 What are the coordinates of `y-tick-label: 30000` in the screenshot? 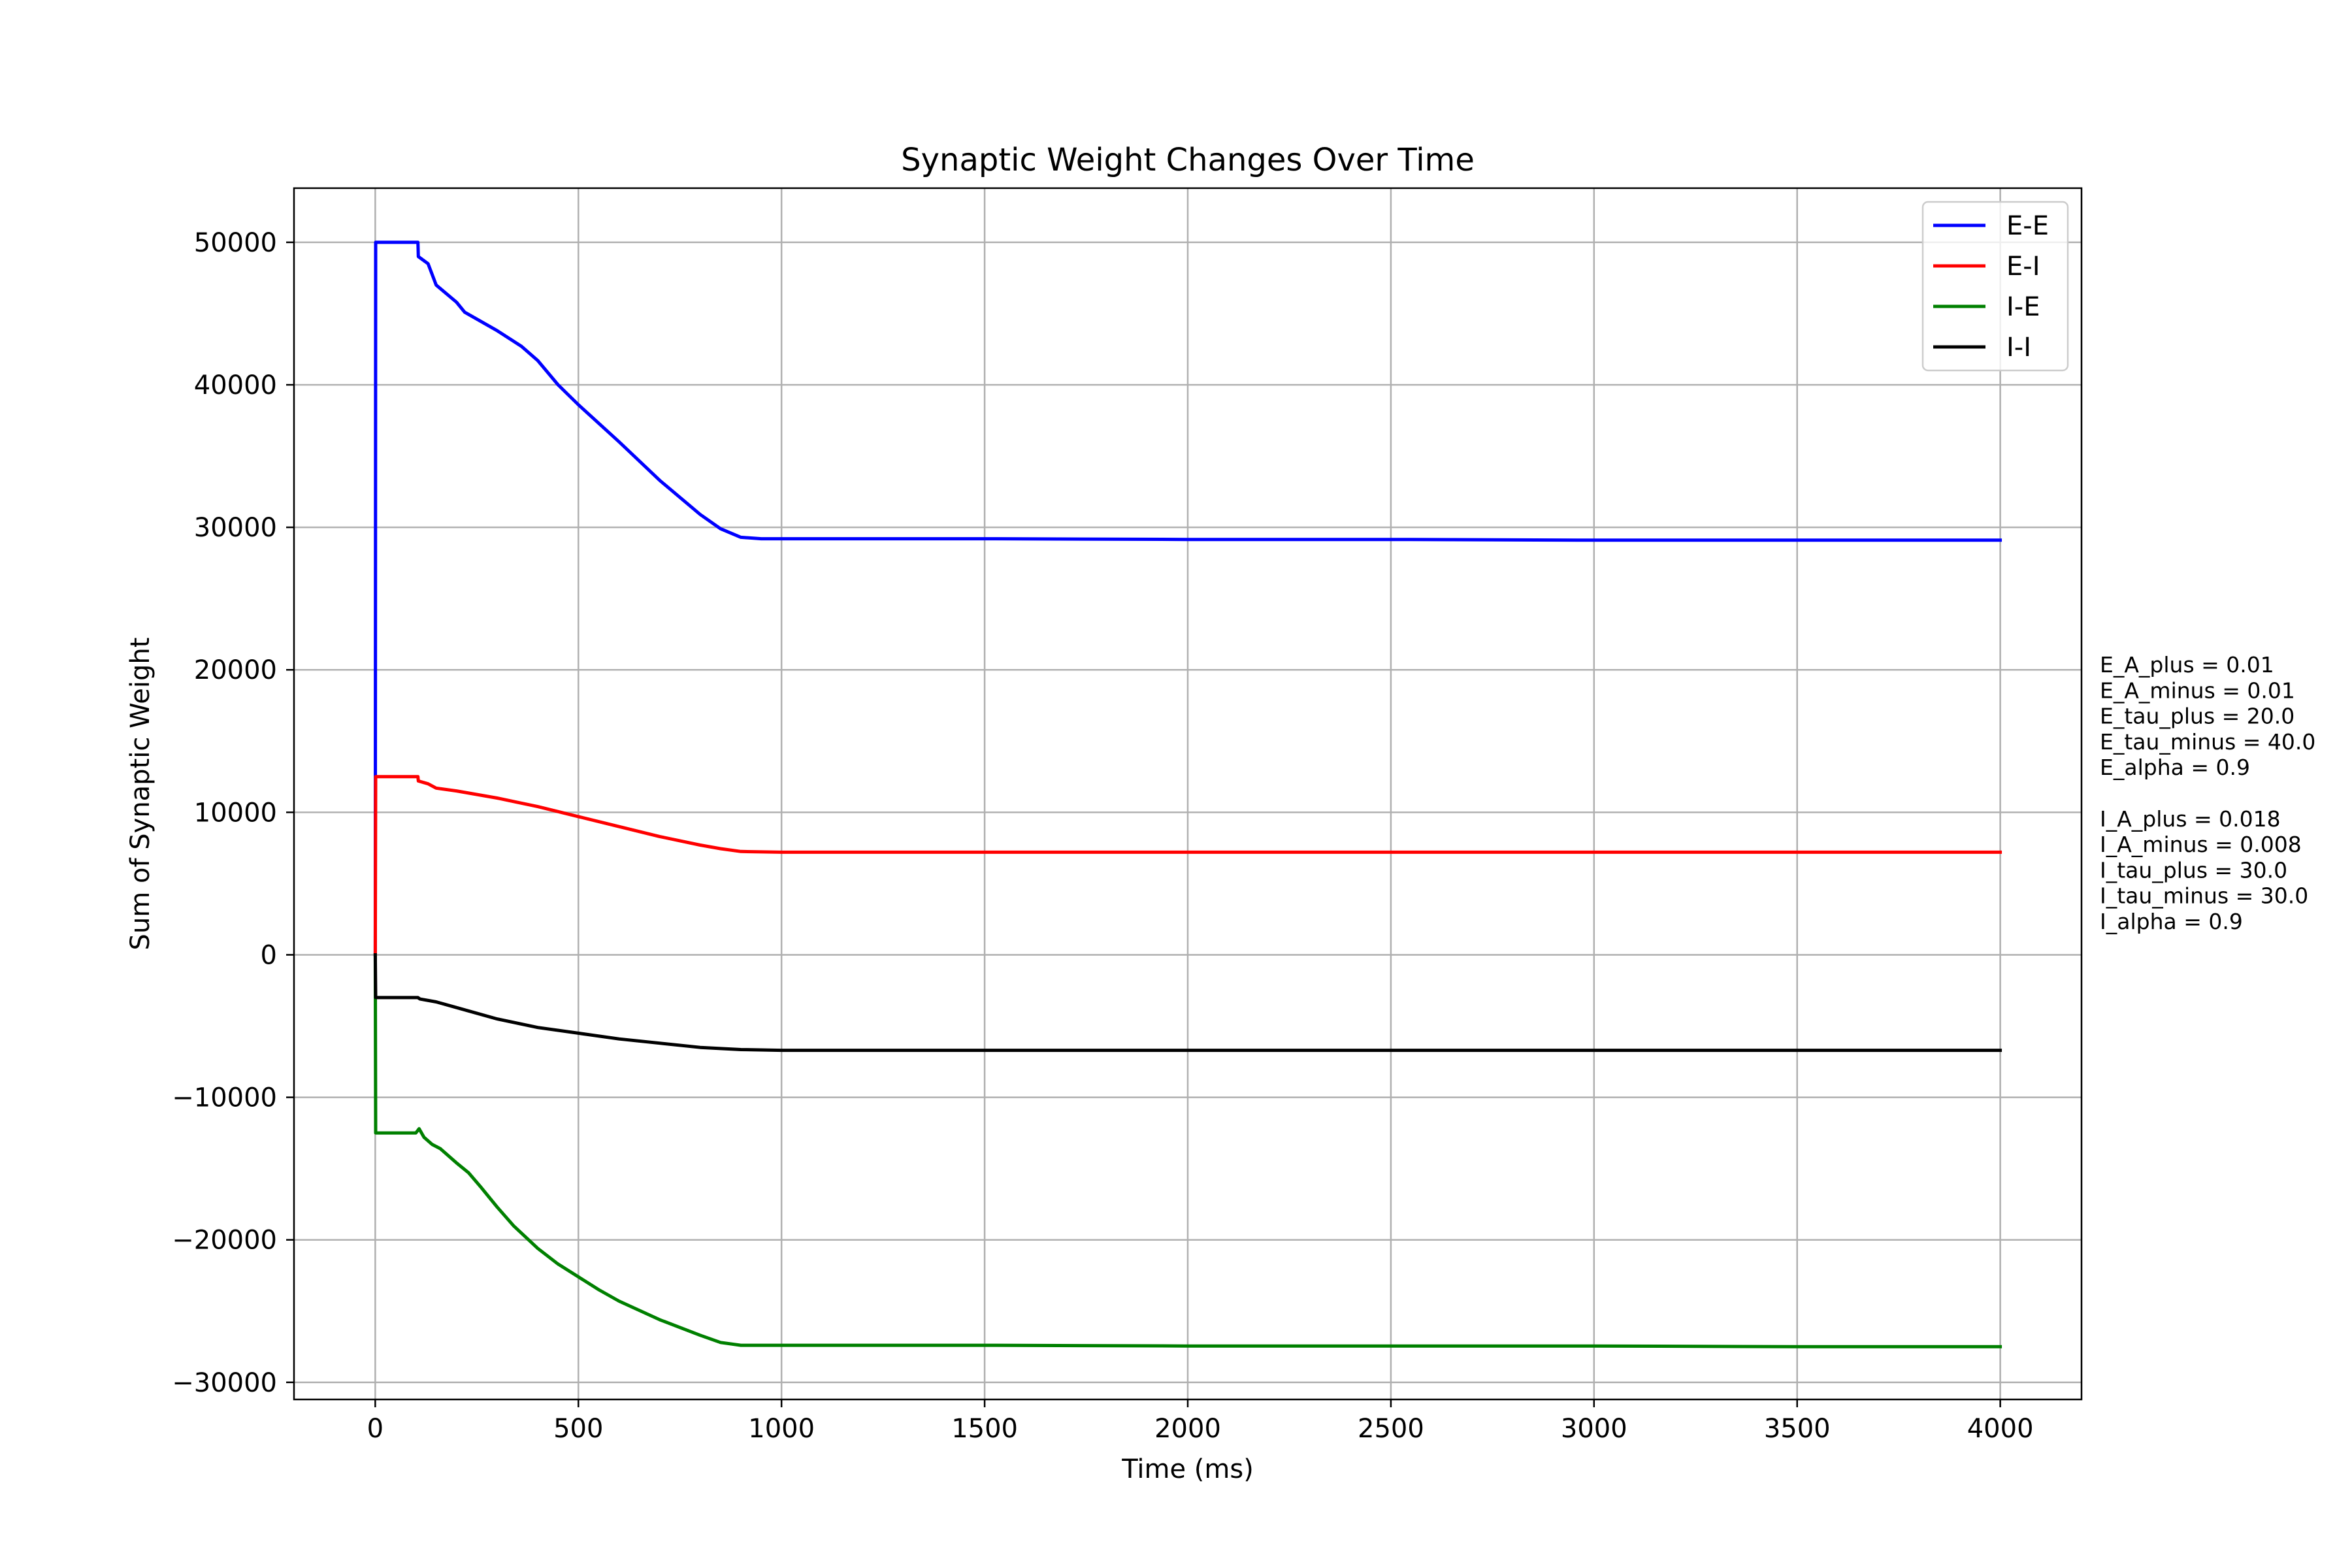 It's located at (235, 528).